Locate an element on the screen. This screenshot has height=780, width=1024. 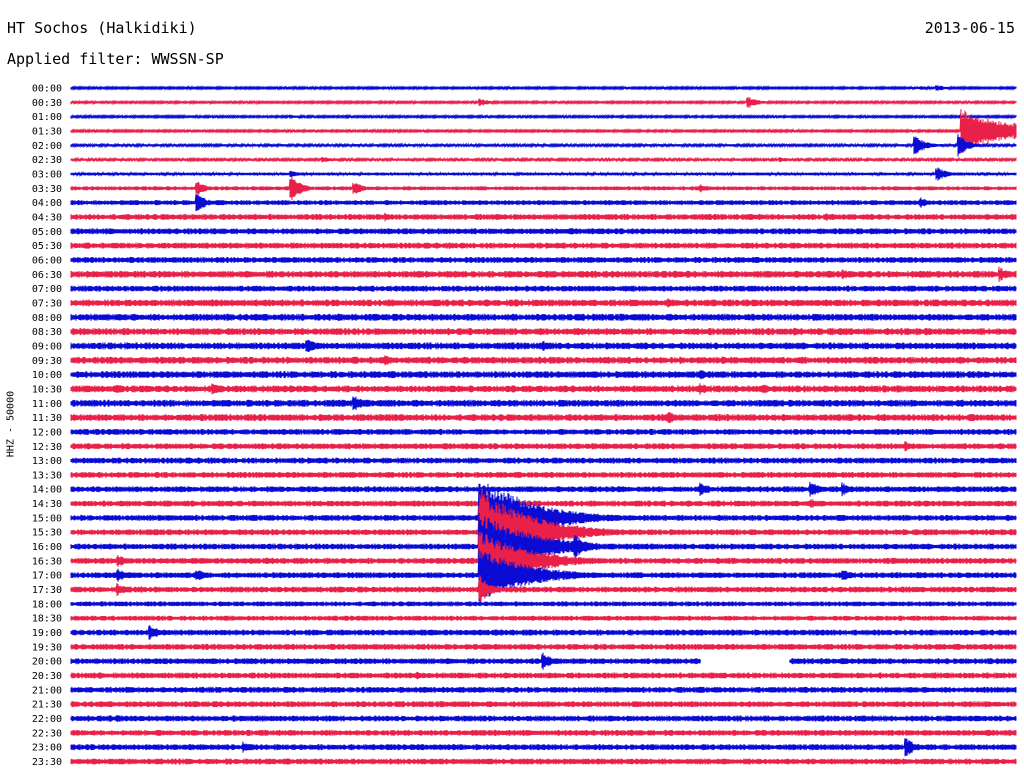
station-title: HT Sochos (Halkidiki) is located at coordinates (102, 28).